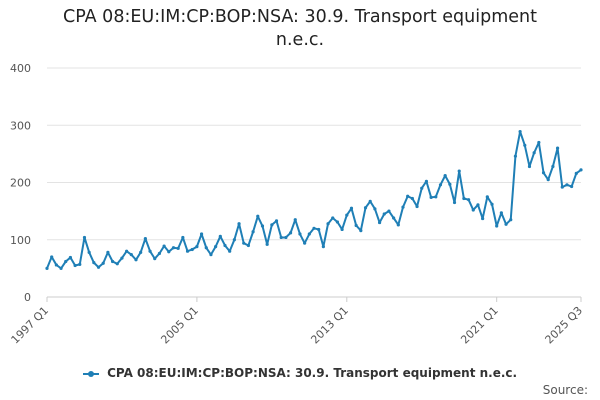 Image resolution: width=600 pixels, height=400 pixels. Describe the element at coordinates (297, 321) in the screenshot. I see `x-axis: 1997 Q1 2005 Q1 2013 Q1 2021 Q1 2025 Q3` at that location.